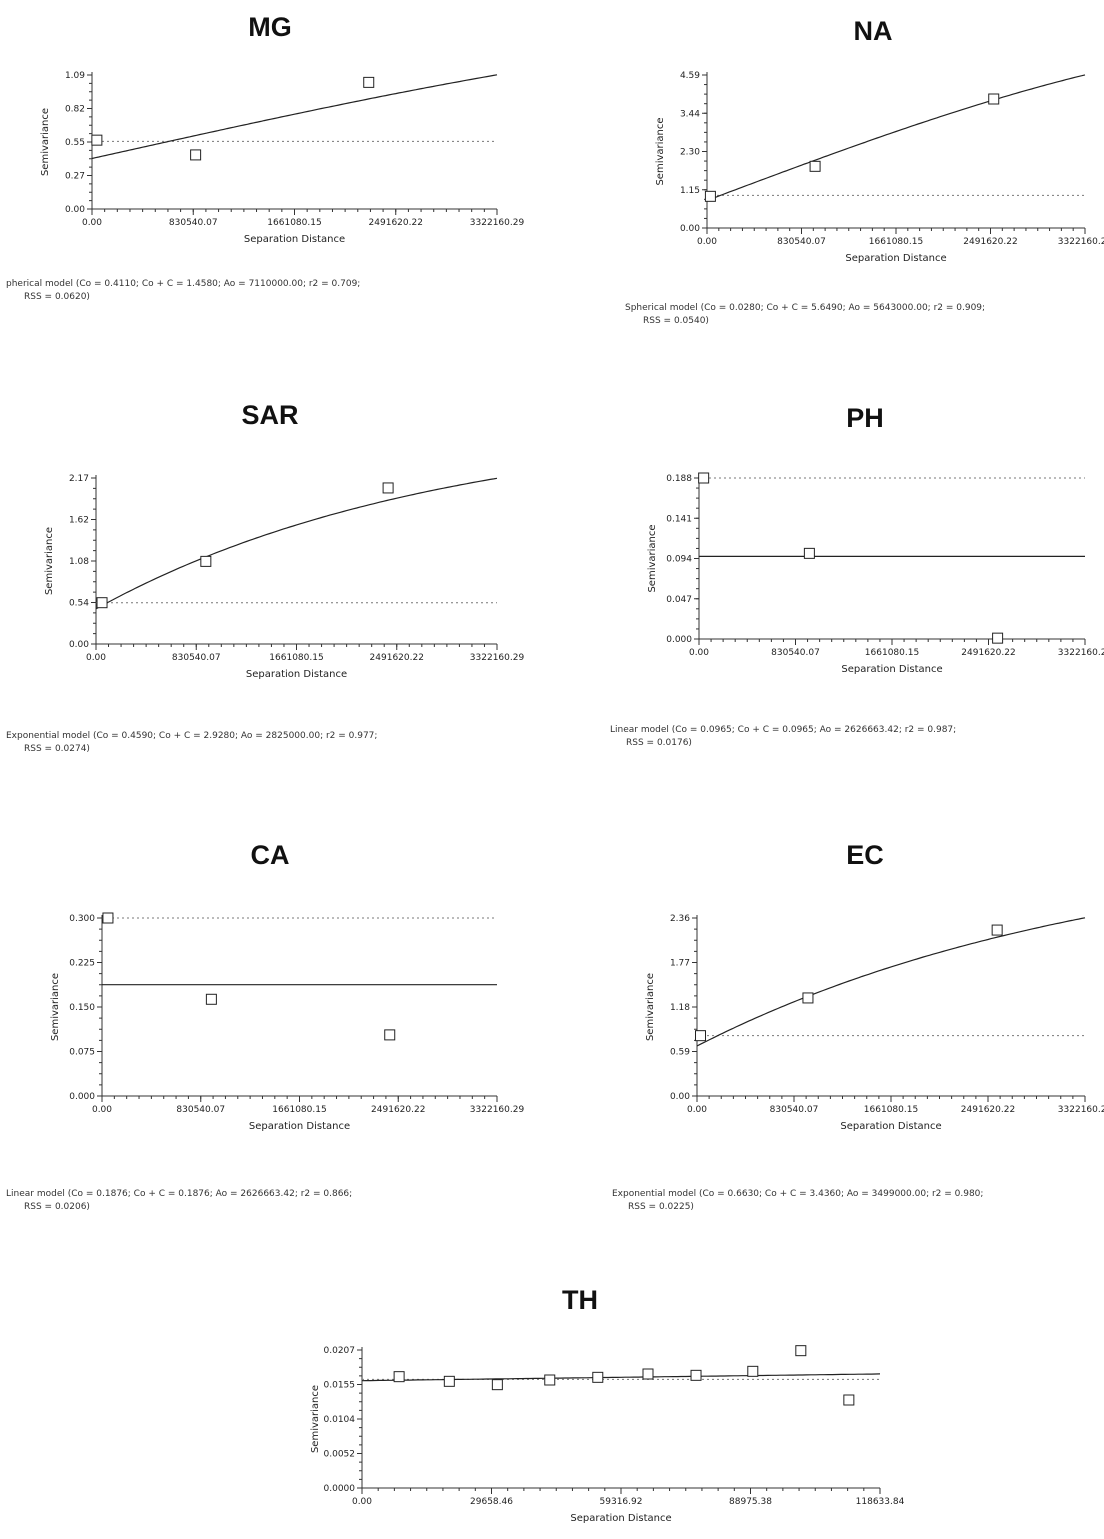  I want to click on na-model-curve, so click(896, 137).